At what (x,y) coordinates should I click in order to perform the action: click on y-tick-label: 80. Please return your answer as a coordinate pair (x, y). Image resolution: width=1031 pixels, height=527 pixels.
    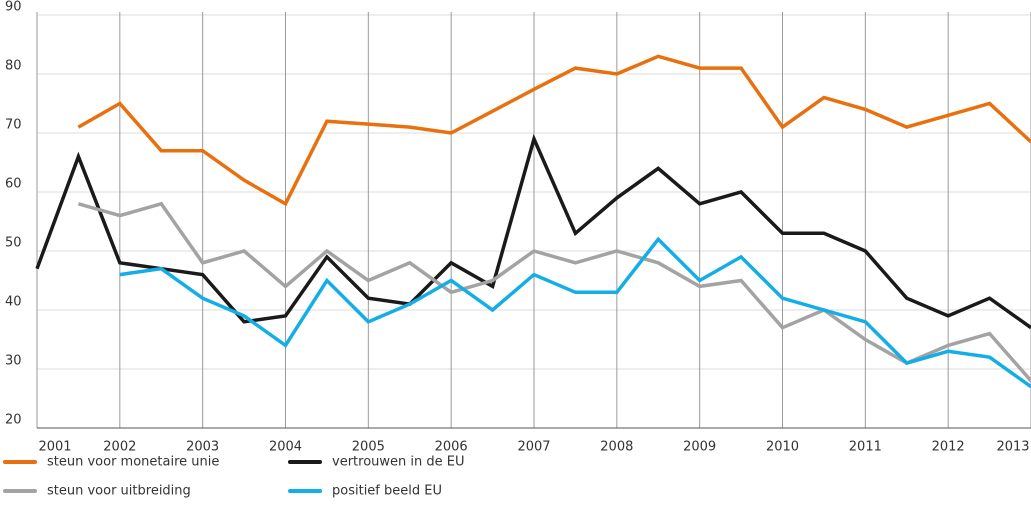
    Looking at the image, I should click on (13, 66).